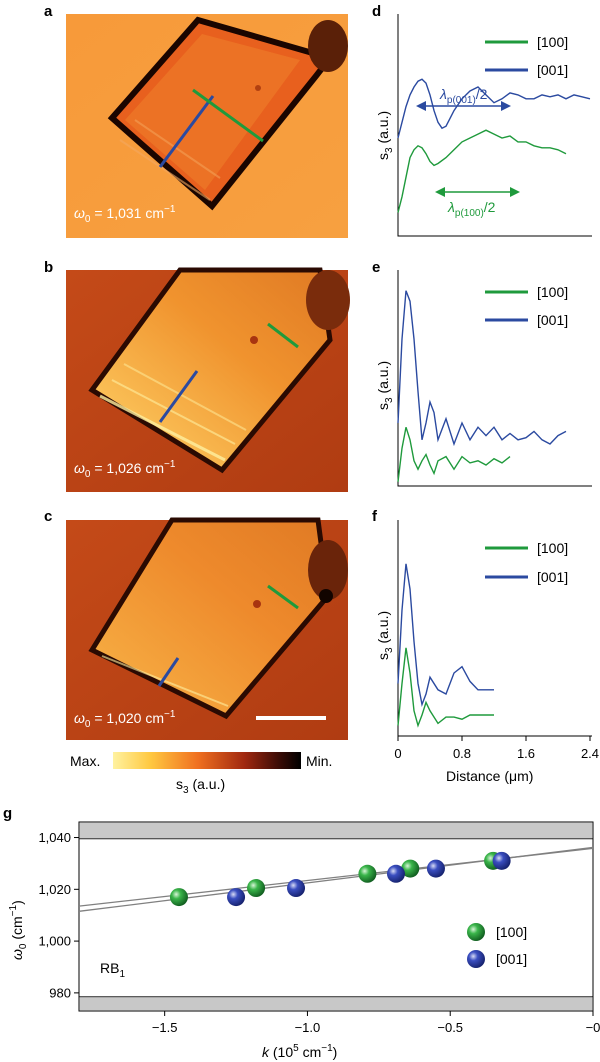  What do you see at coordinates (125, 469) in the screenshot?
I see `frequency-label-b: ω0 = 1,026 cm−1` at bounding box center [125, 469].